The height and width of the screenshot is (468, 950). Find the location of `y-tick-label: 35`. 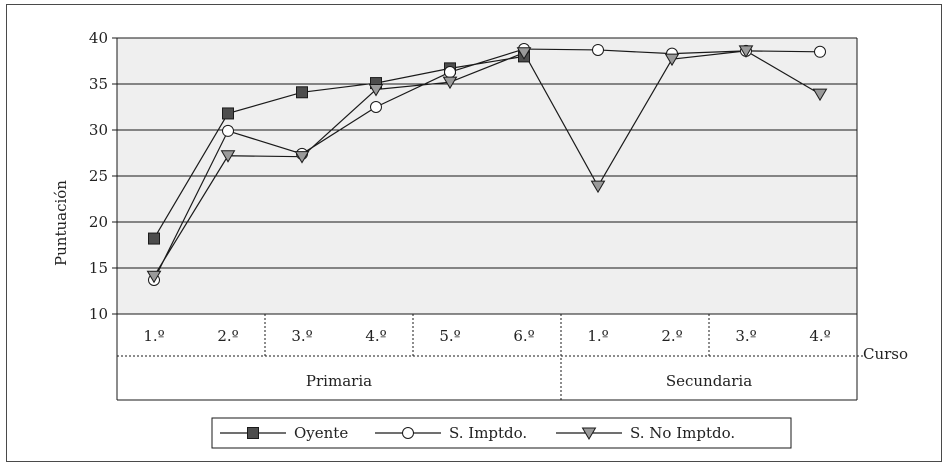

y-tick-label: 35 is located at coordinates (98, 84).